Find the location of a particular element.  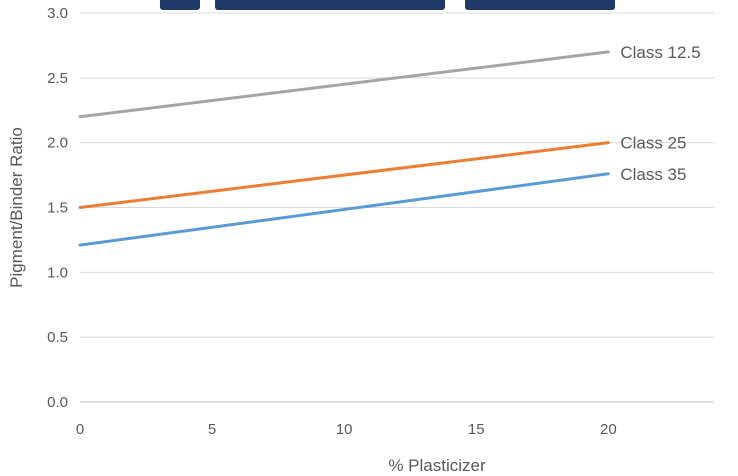

cropped-title-fragment is located at coordinates (380, 5).